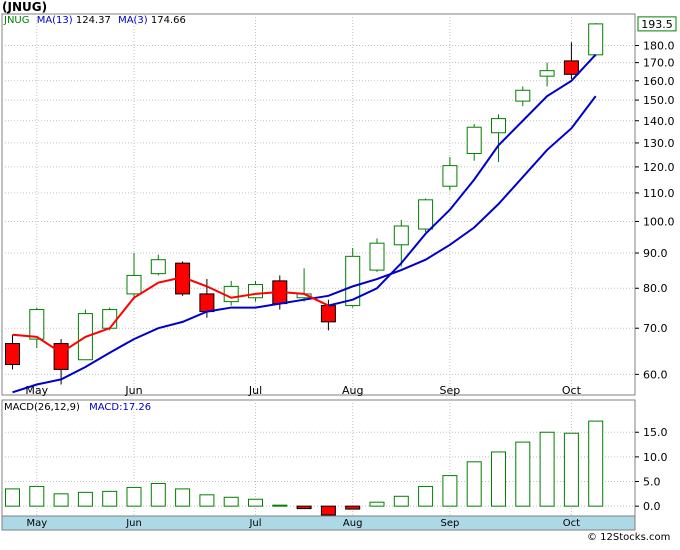  What do you see at coordinates (17, 20) in the screenshot?
I see `legend-series-name: JNUG` at bounding box center [17, 20].